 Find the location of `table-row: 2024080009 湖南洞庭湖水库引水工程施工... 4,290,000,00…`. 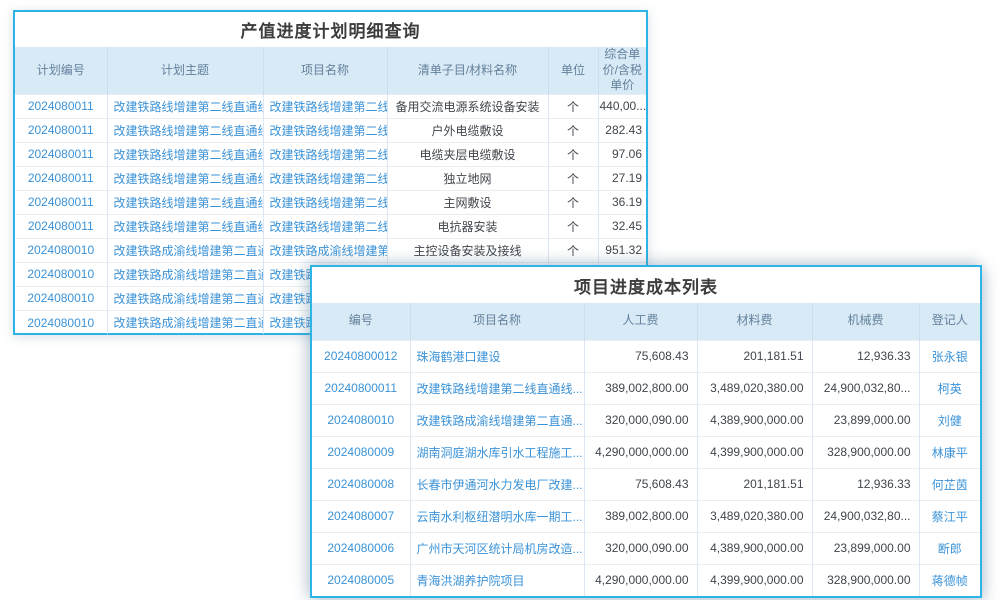

table-row: 2024080009 湖南洞庭湖水库引水工程施工... 4,290,000,00… is located at coordinates (646, 451).